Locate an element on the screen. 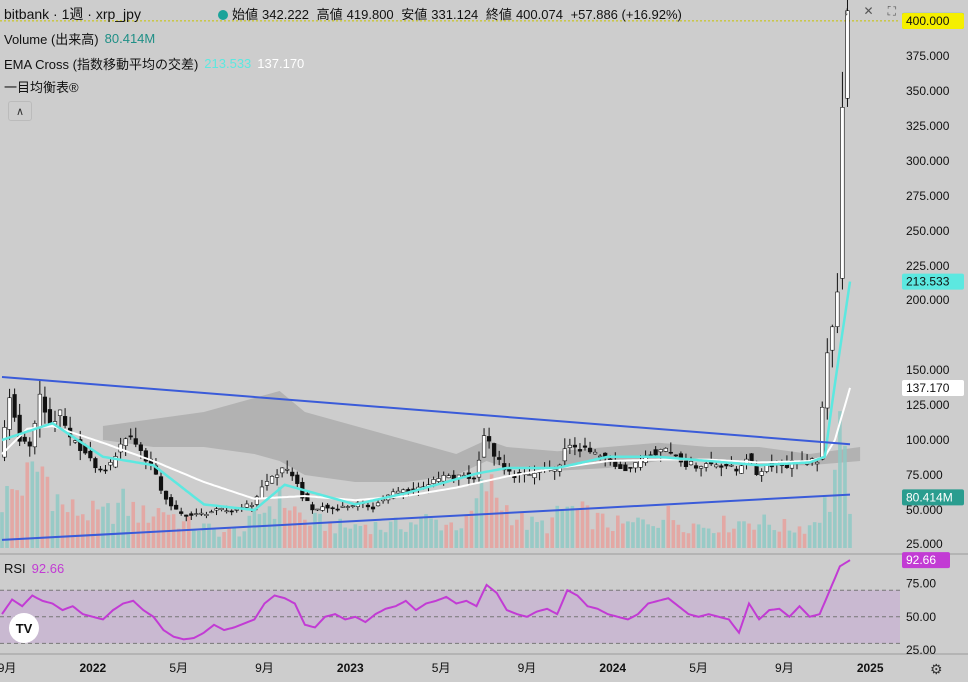 This screenshot has width=968, height=682. price-tick-label: 25.000 is located at coordinates (924, 544).